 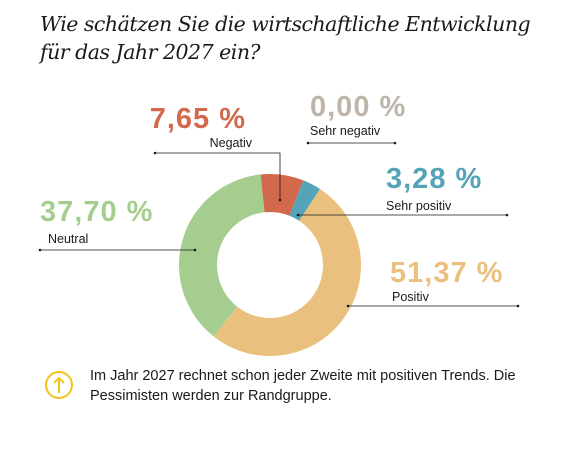 I want to click on arrow-up-circle-icon, so click(x=59, y=385).